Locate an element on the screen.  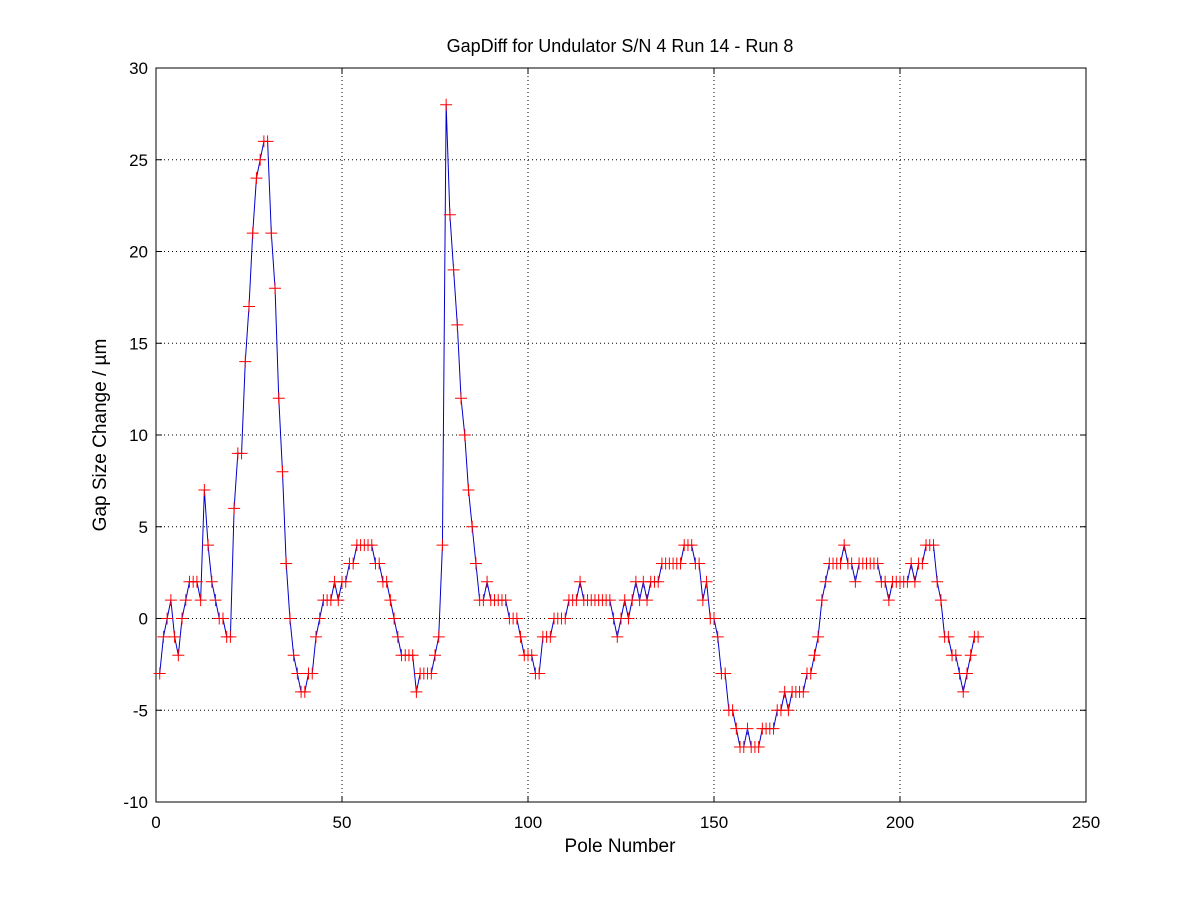
y-tick-label: 25 is located at coordinates (138, 160).